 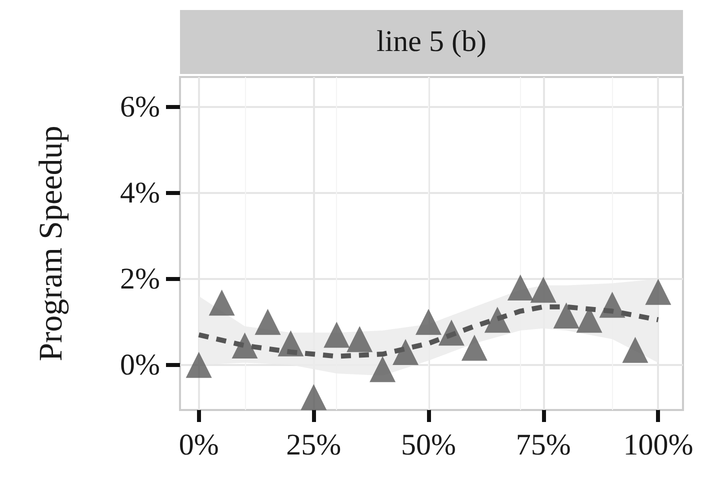 I want to click on x-tick-label: 75%, so click(x=543, y=445).